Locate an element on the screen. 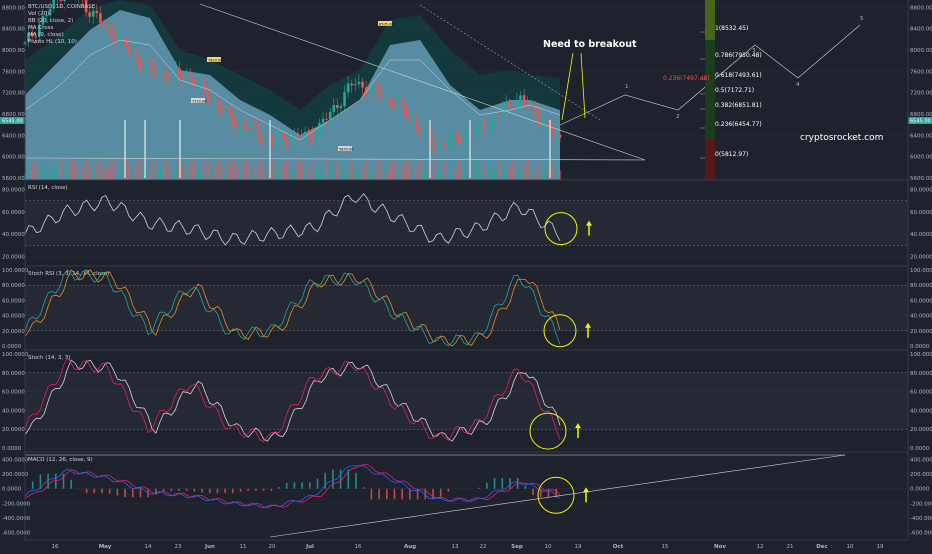 This screenshot has height=554, width=932. indicator-legend: Stoch (14, 3, 3) is located at coordinates (49, 358).